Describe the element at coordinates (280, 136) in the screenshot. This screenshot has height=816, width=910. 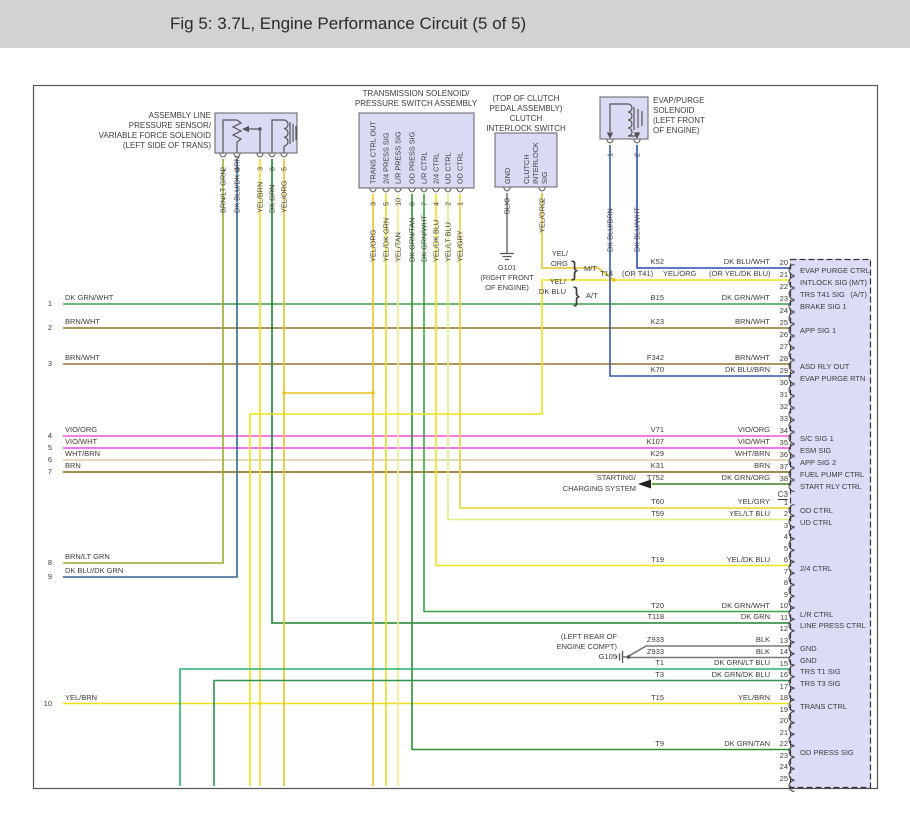
I see `alps-coil` at that location.